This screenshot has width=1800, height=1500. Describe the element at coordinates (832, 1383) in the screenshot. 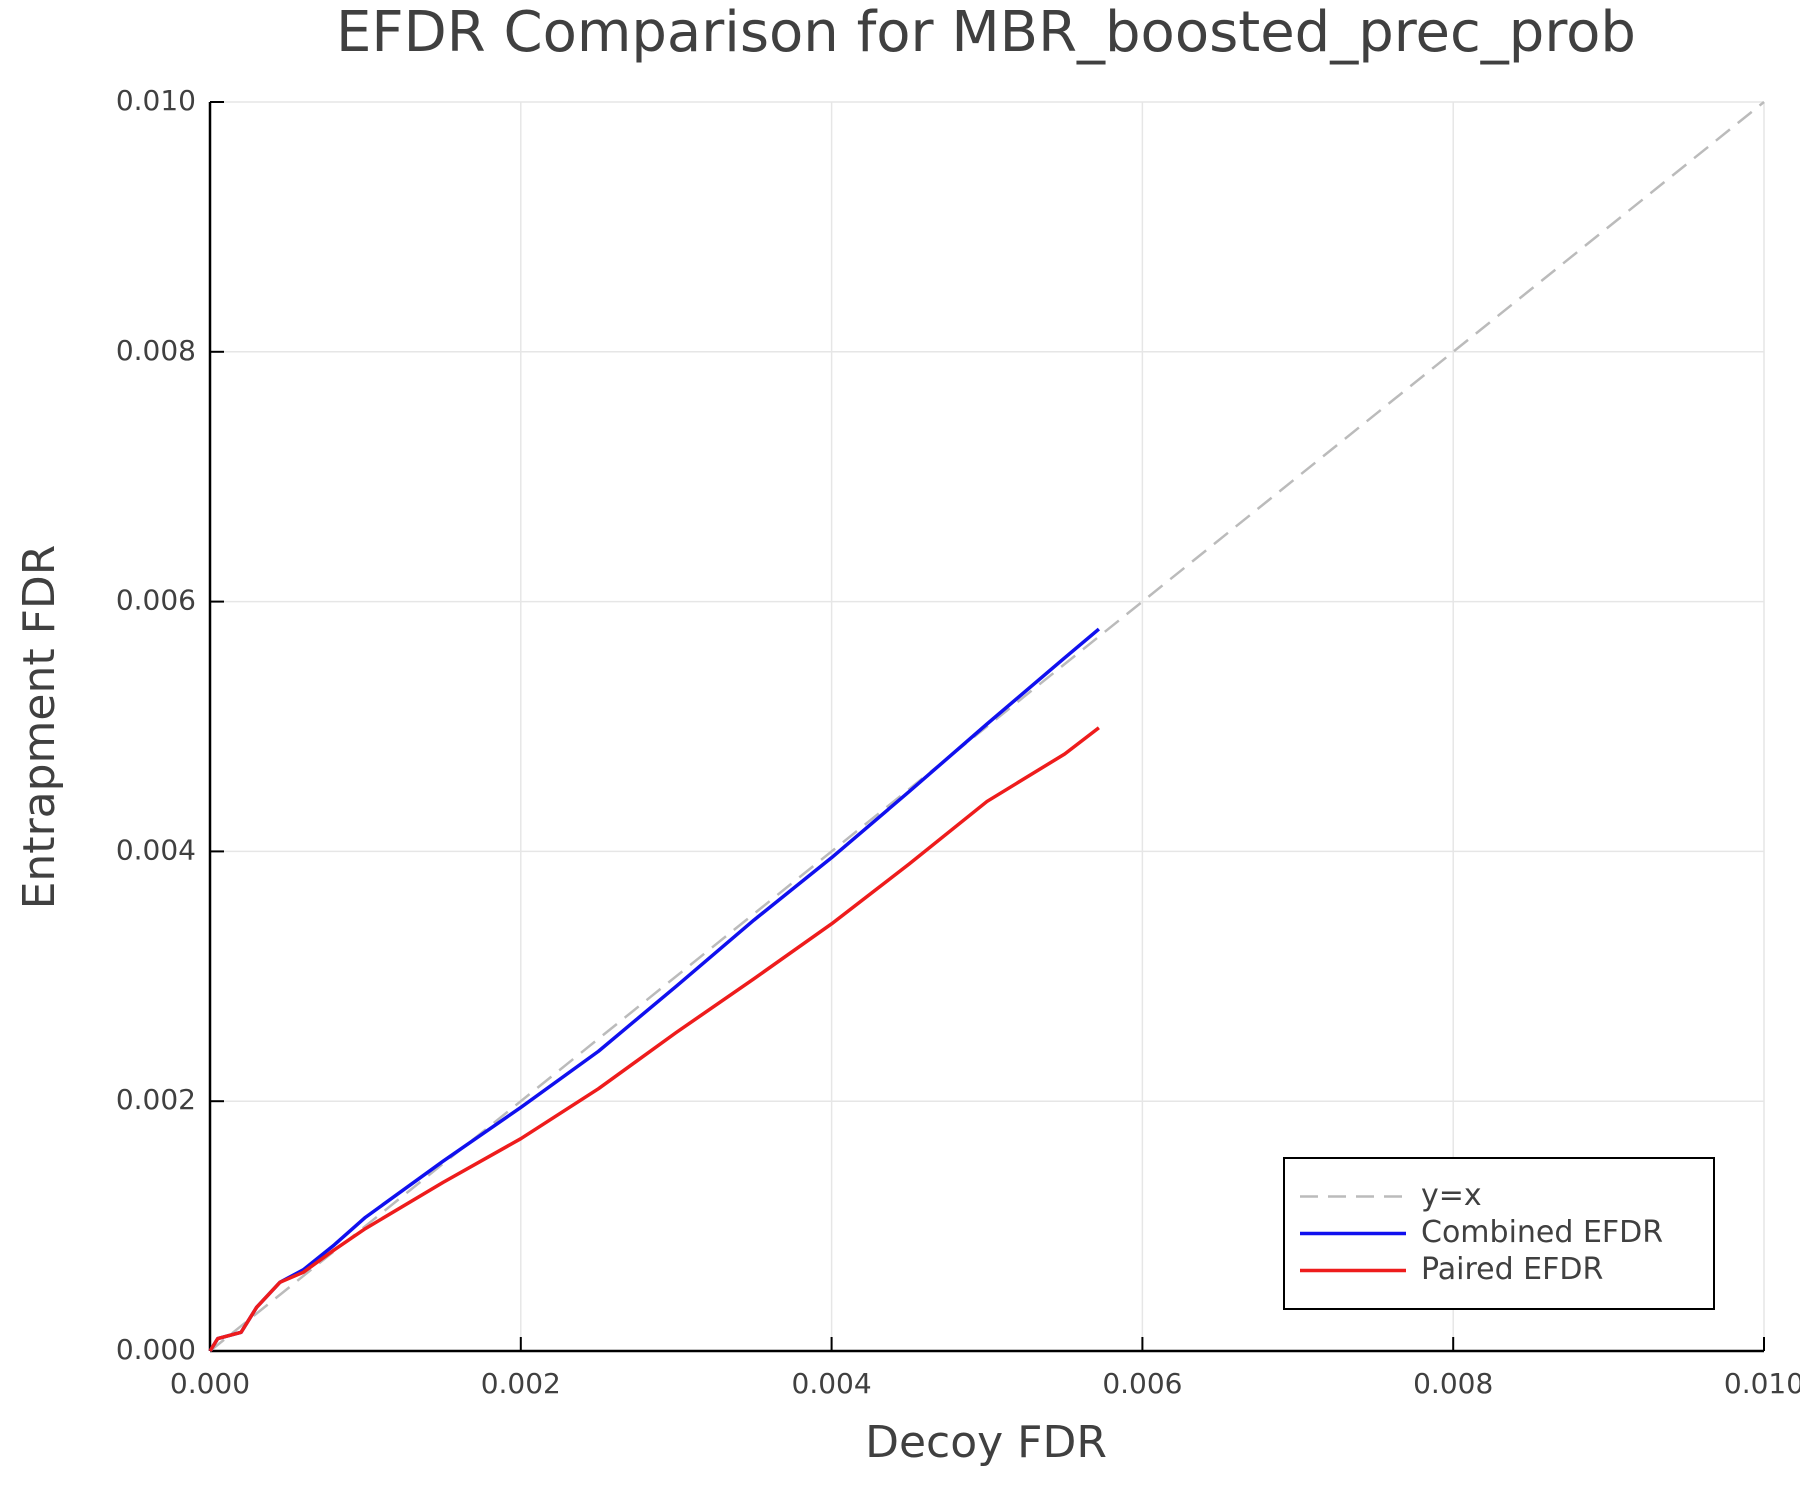

I see `x-tick-label: 0.004` at that location.